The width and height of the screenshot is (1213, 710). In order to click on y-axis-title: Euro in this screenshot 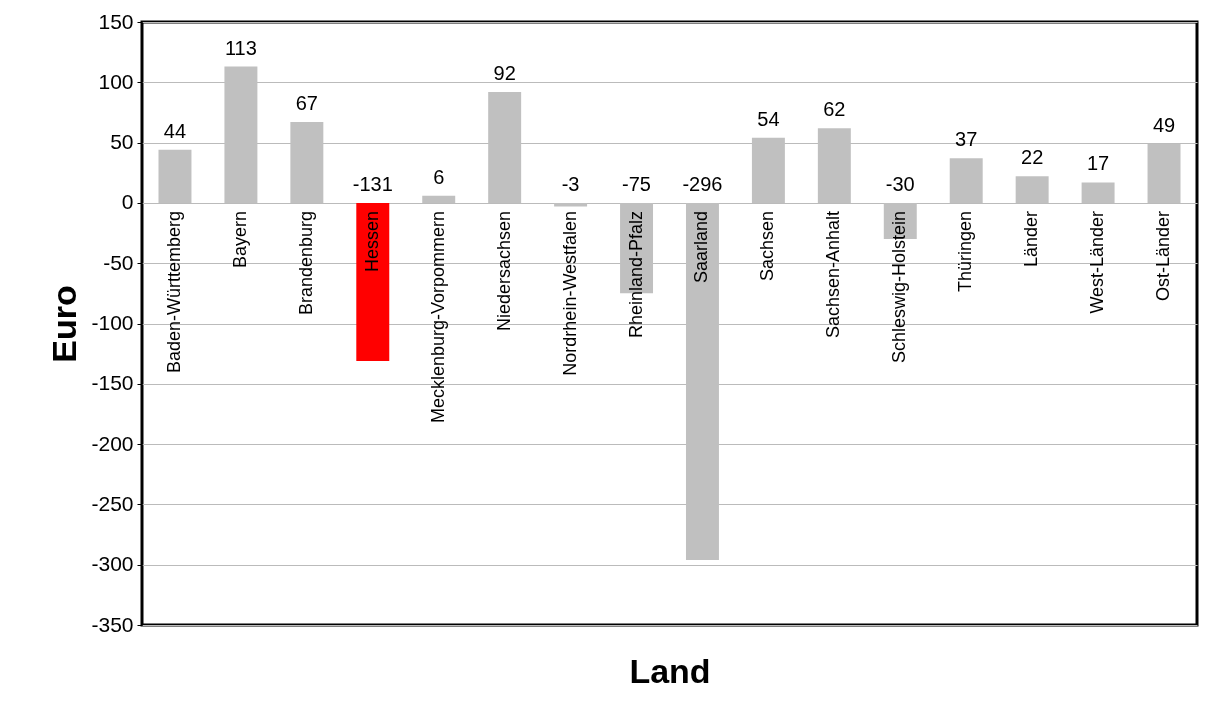, I will do `click(64, 324)`.